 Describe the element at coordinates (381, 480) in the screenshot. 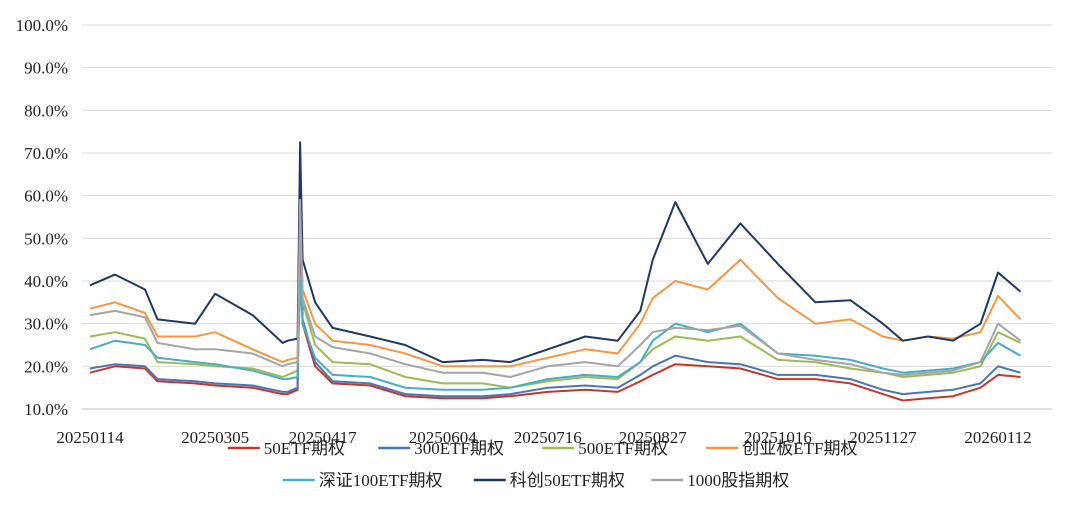

I see `legend-label: 深证100ETF期权` at that location.